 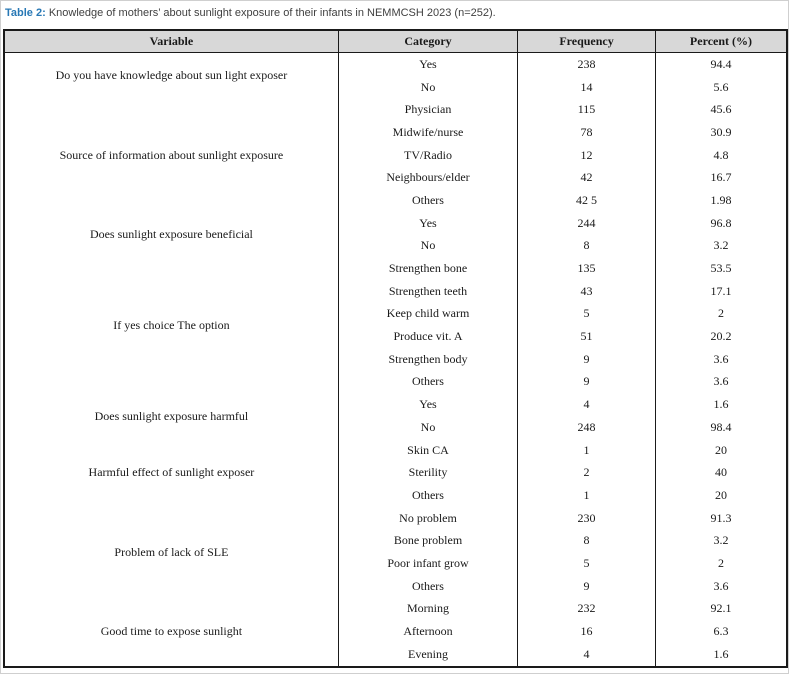 I want to click on column-header-frequency: Frequency, so click(x=586, y=41).